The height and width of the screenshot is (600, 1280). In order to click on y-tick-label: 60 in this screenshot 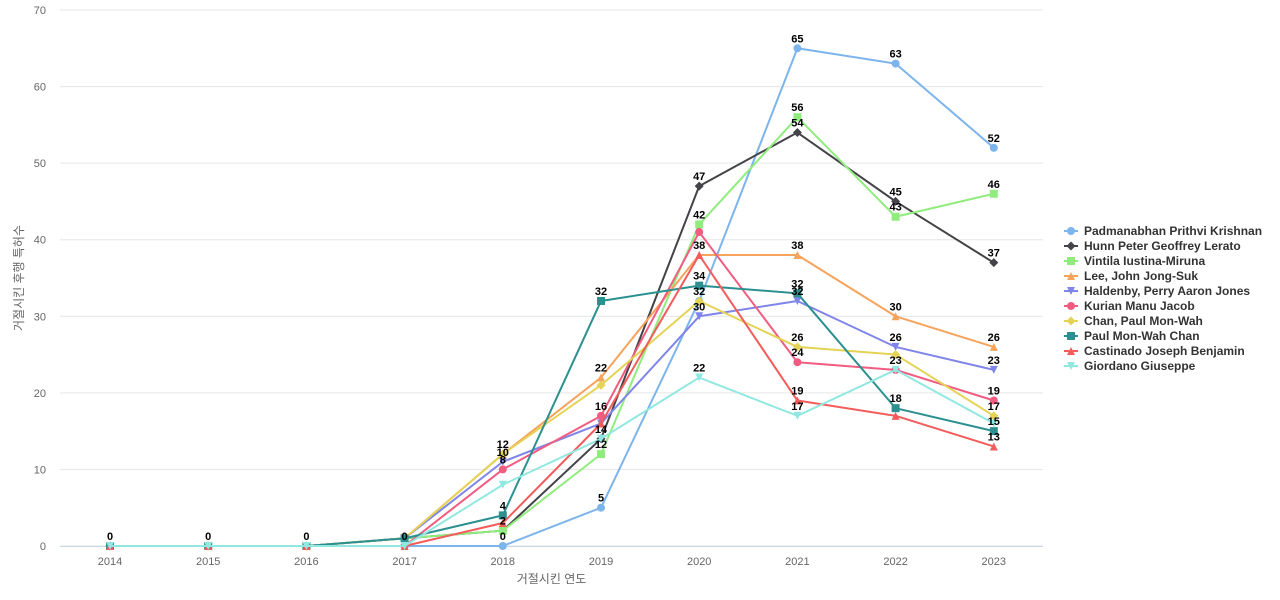, I will do `click(40, 88)`.